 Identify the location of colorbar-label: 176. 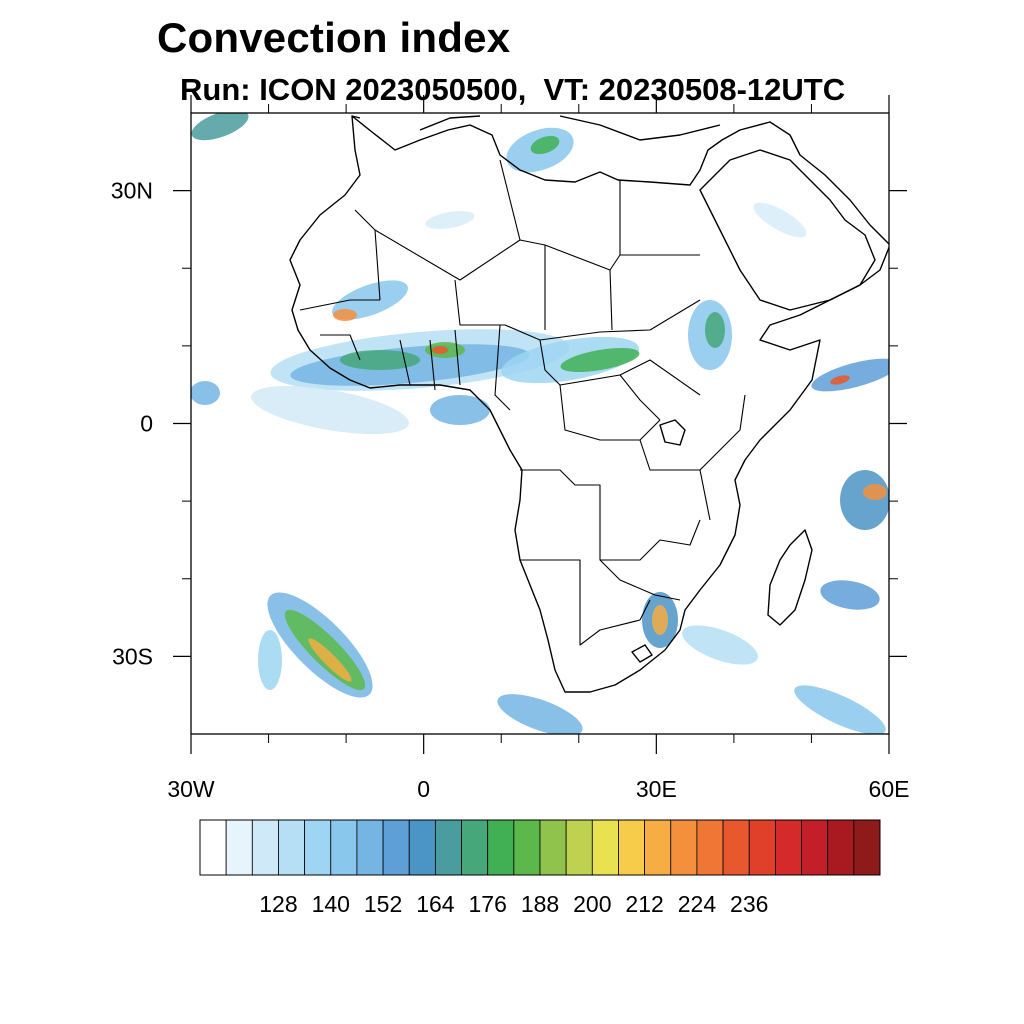
(488, 904).